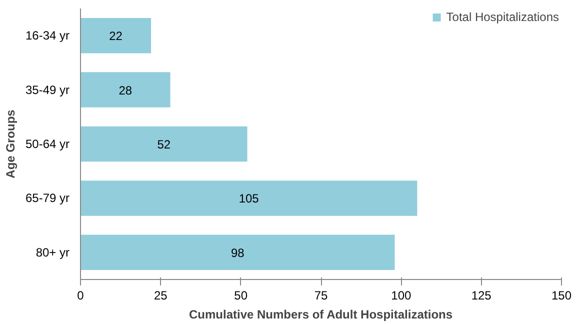  I want to click on data-label: 98, so click(237, 253).